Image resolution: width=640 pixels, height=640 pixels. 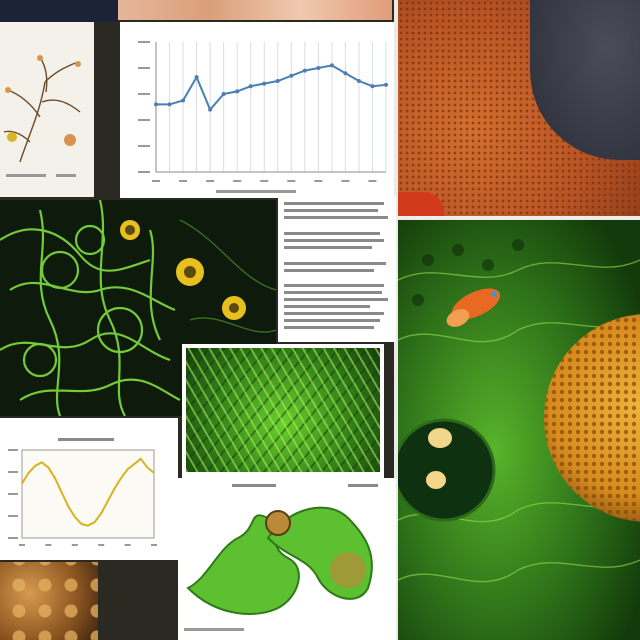 I want to click on brown-cells, so click(x=49, y=601).